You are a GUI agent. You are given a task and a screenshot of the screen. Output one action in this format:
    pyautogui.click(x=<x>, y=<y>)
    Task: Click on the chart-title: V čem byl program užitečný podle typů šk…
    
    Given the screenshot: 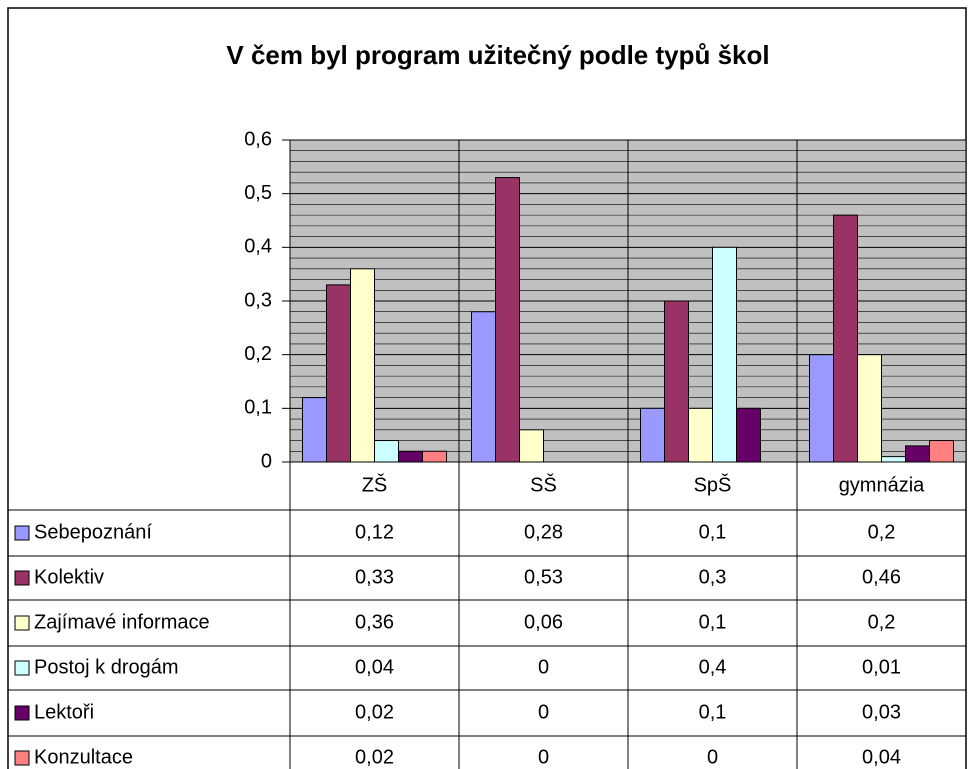 What is the action you would take?
    pyautogui.click(x=497, y=55)
    